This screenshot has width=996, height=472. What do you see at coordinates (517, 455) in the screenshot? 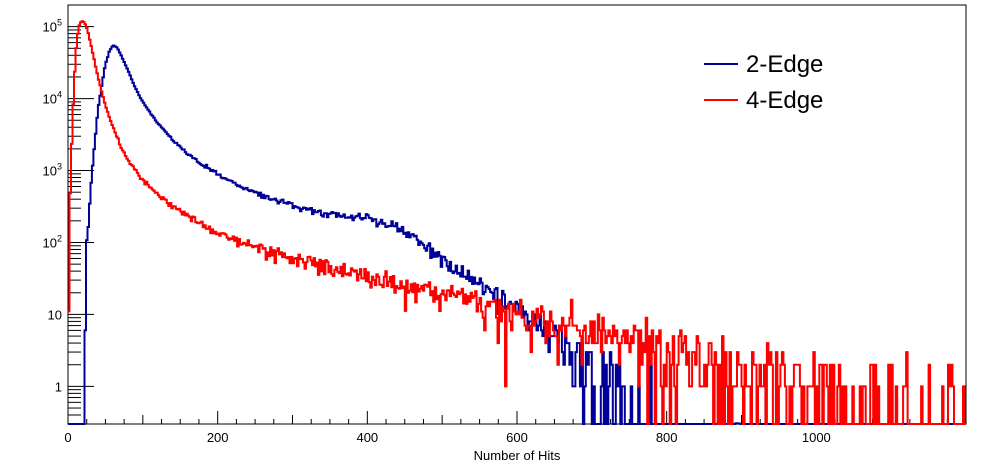
I see `x-axis-title: Number of Hits` at bounding box center [517, 455].